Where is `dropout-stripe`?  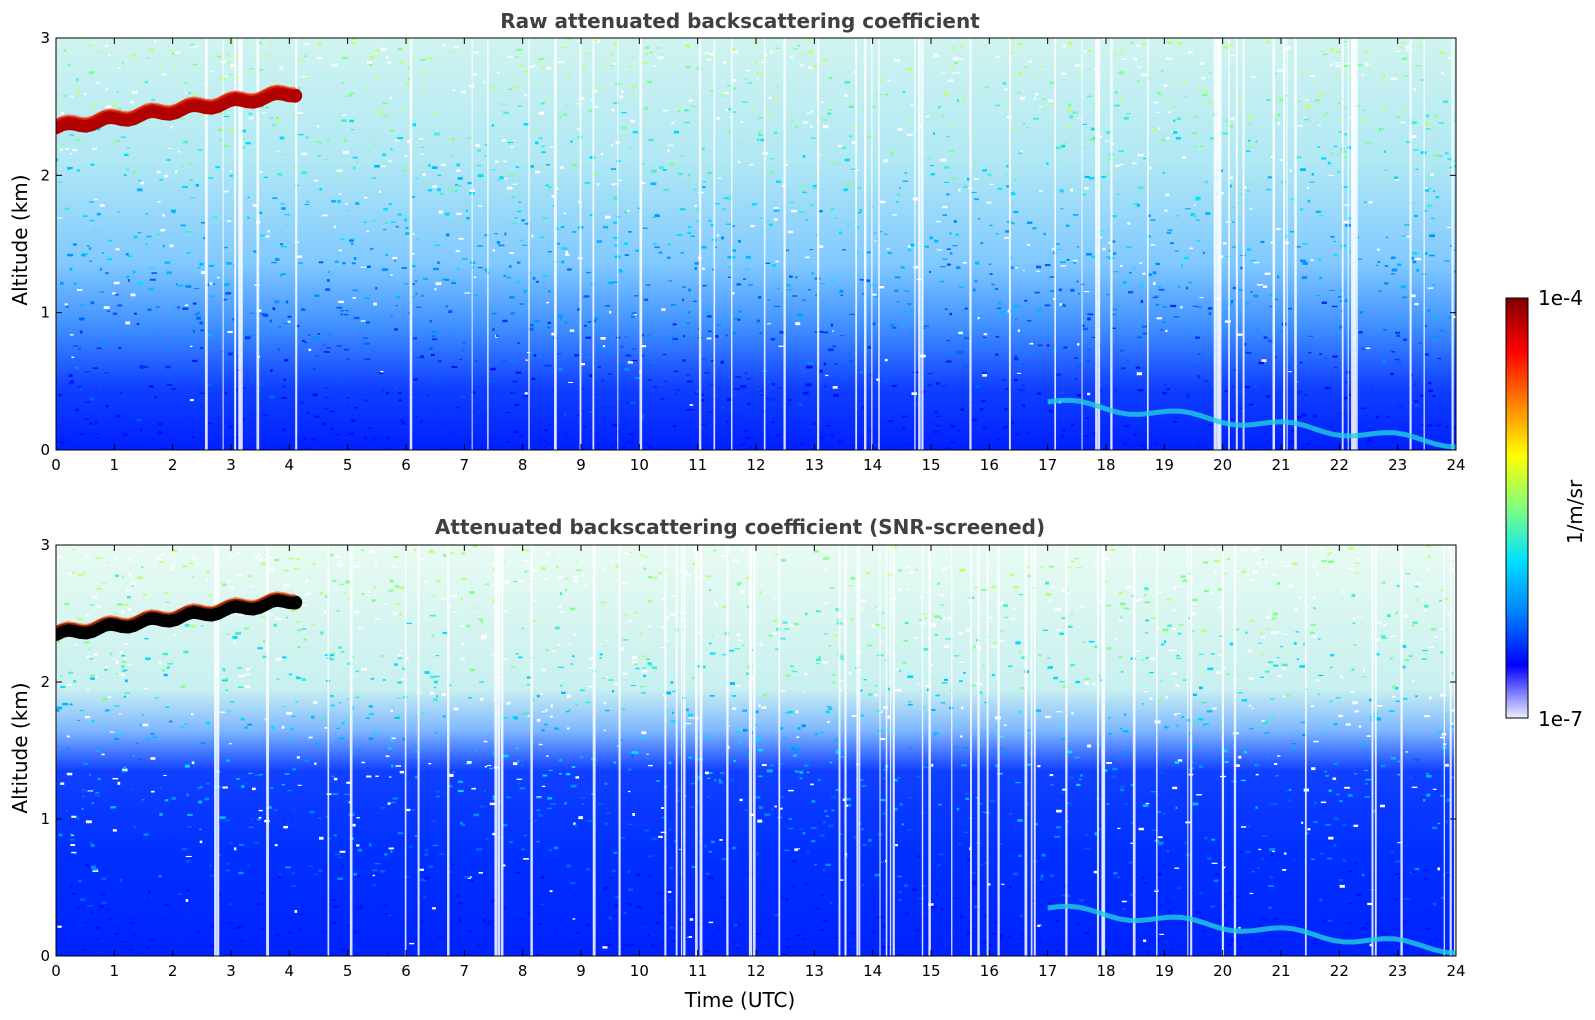 dropout-stripe is located at coordinates (915, 244).